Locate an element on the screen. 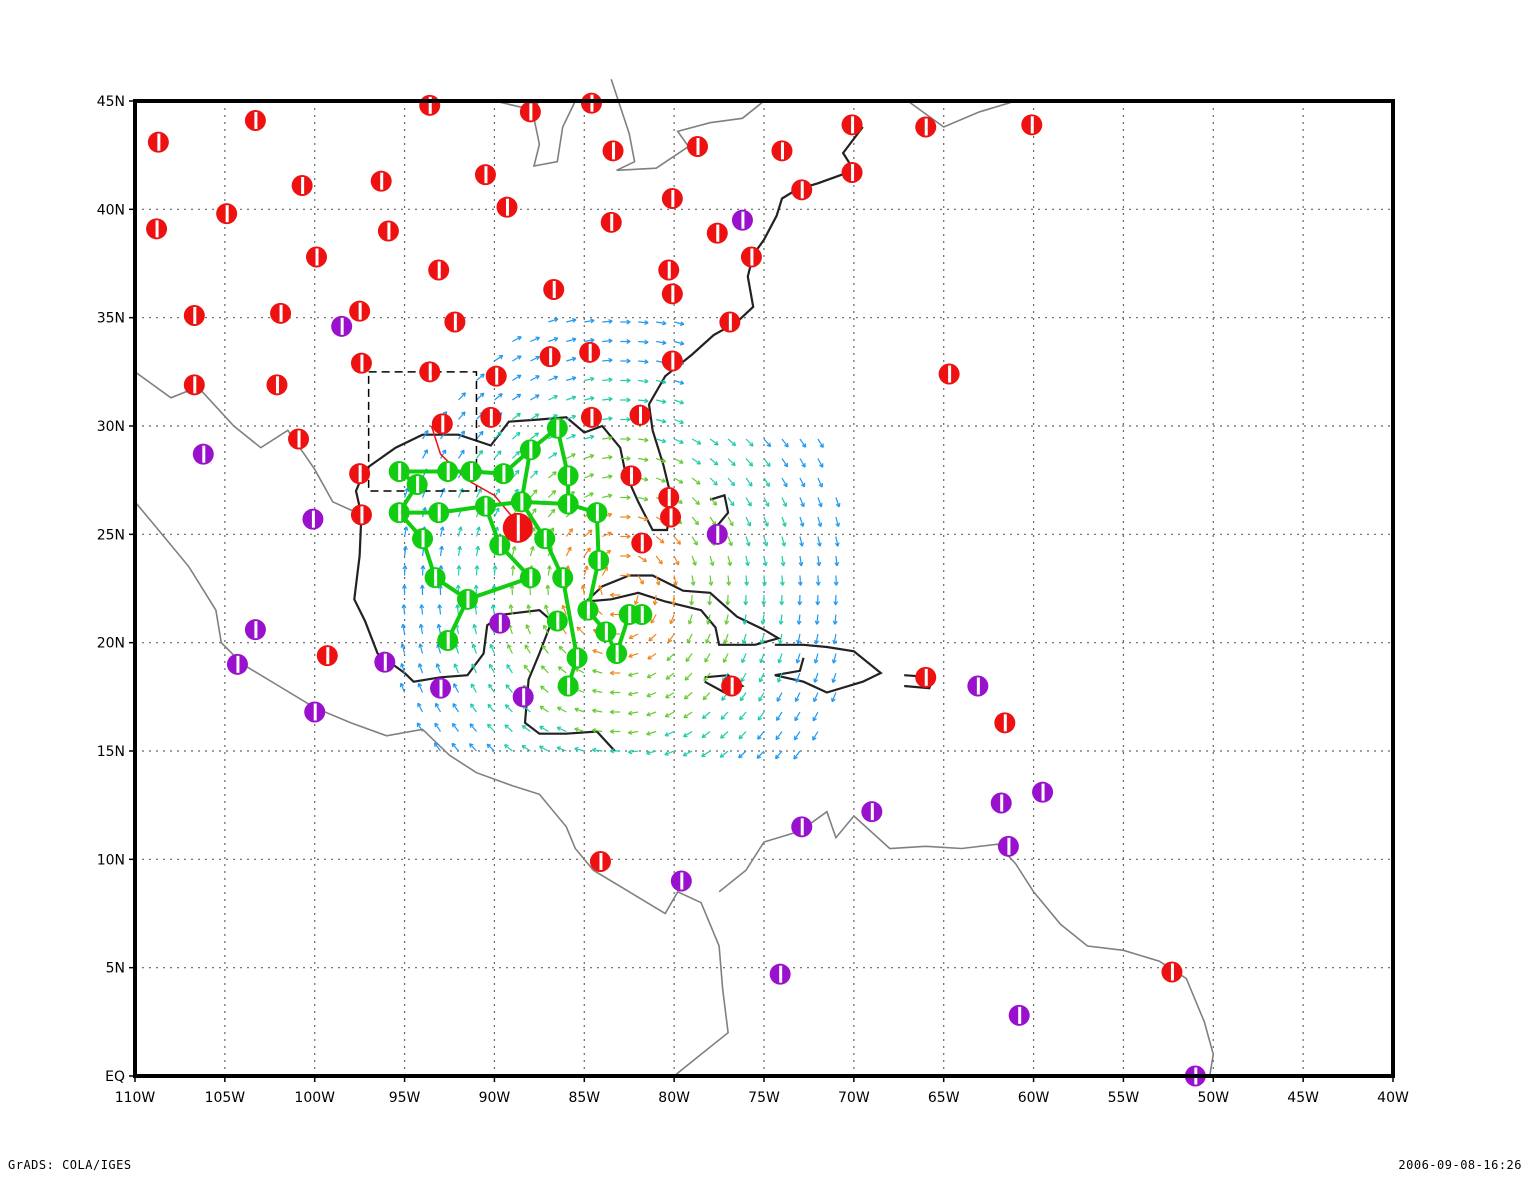  x-tick-label: 95W is located at coordinates (405, 1098).